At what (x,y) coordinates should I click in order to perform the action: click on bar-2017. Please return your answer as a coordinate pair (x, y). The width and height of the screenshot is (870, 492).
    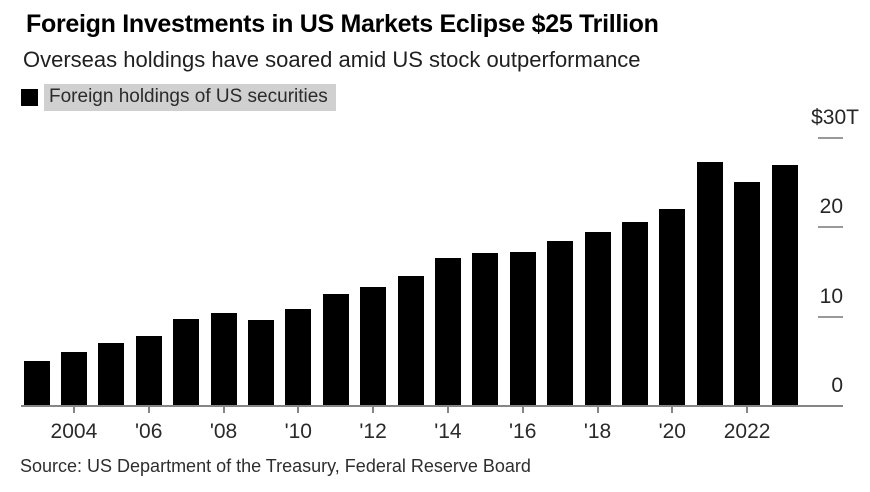
    Looking at the image, I should click on (560, 323).